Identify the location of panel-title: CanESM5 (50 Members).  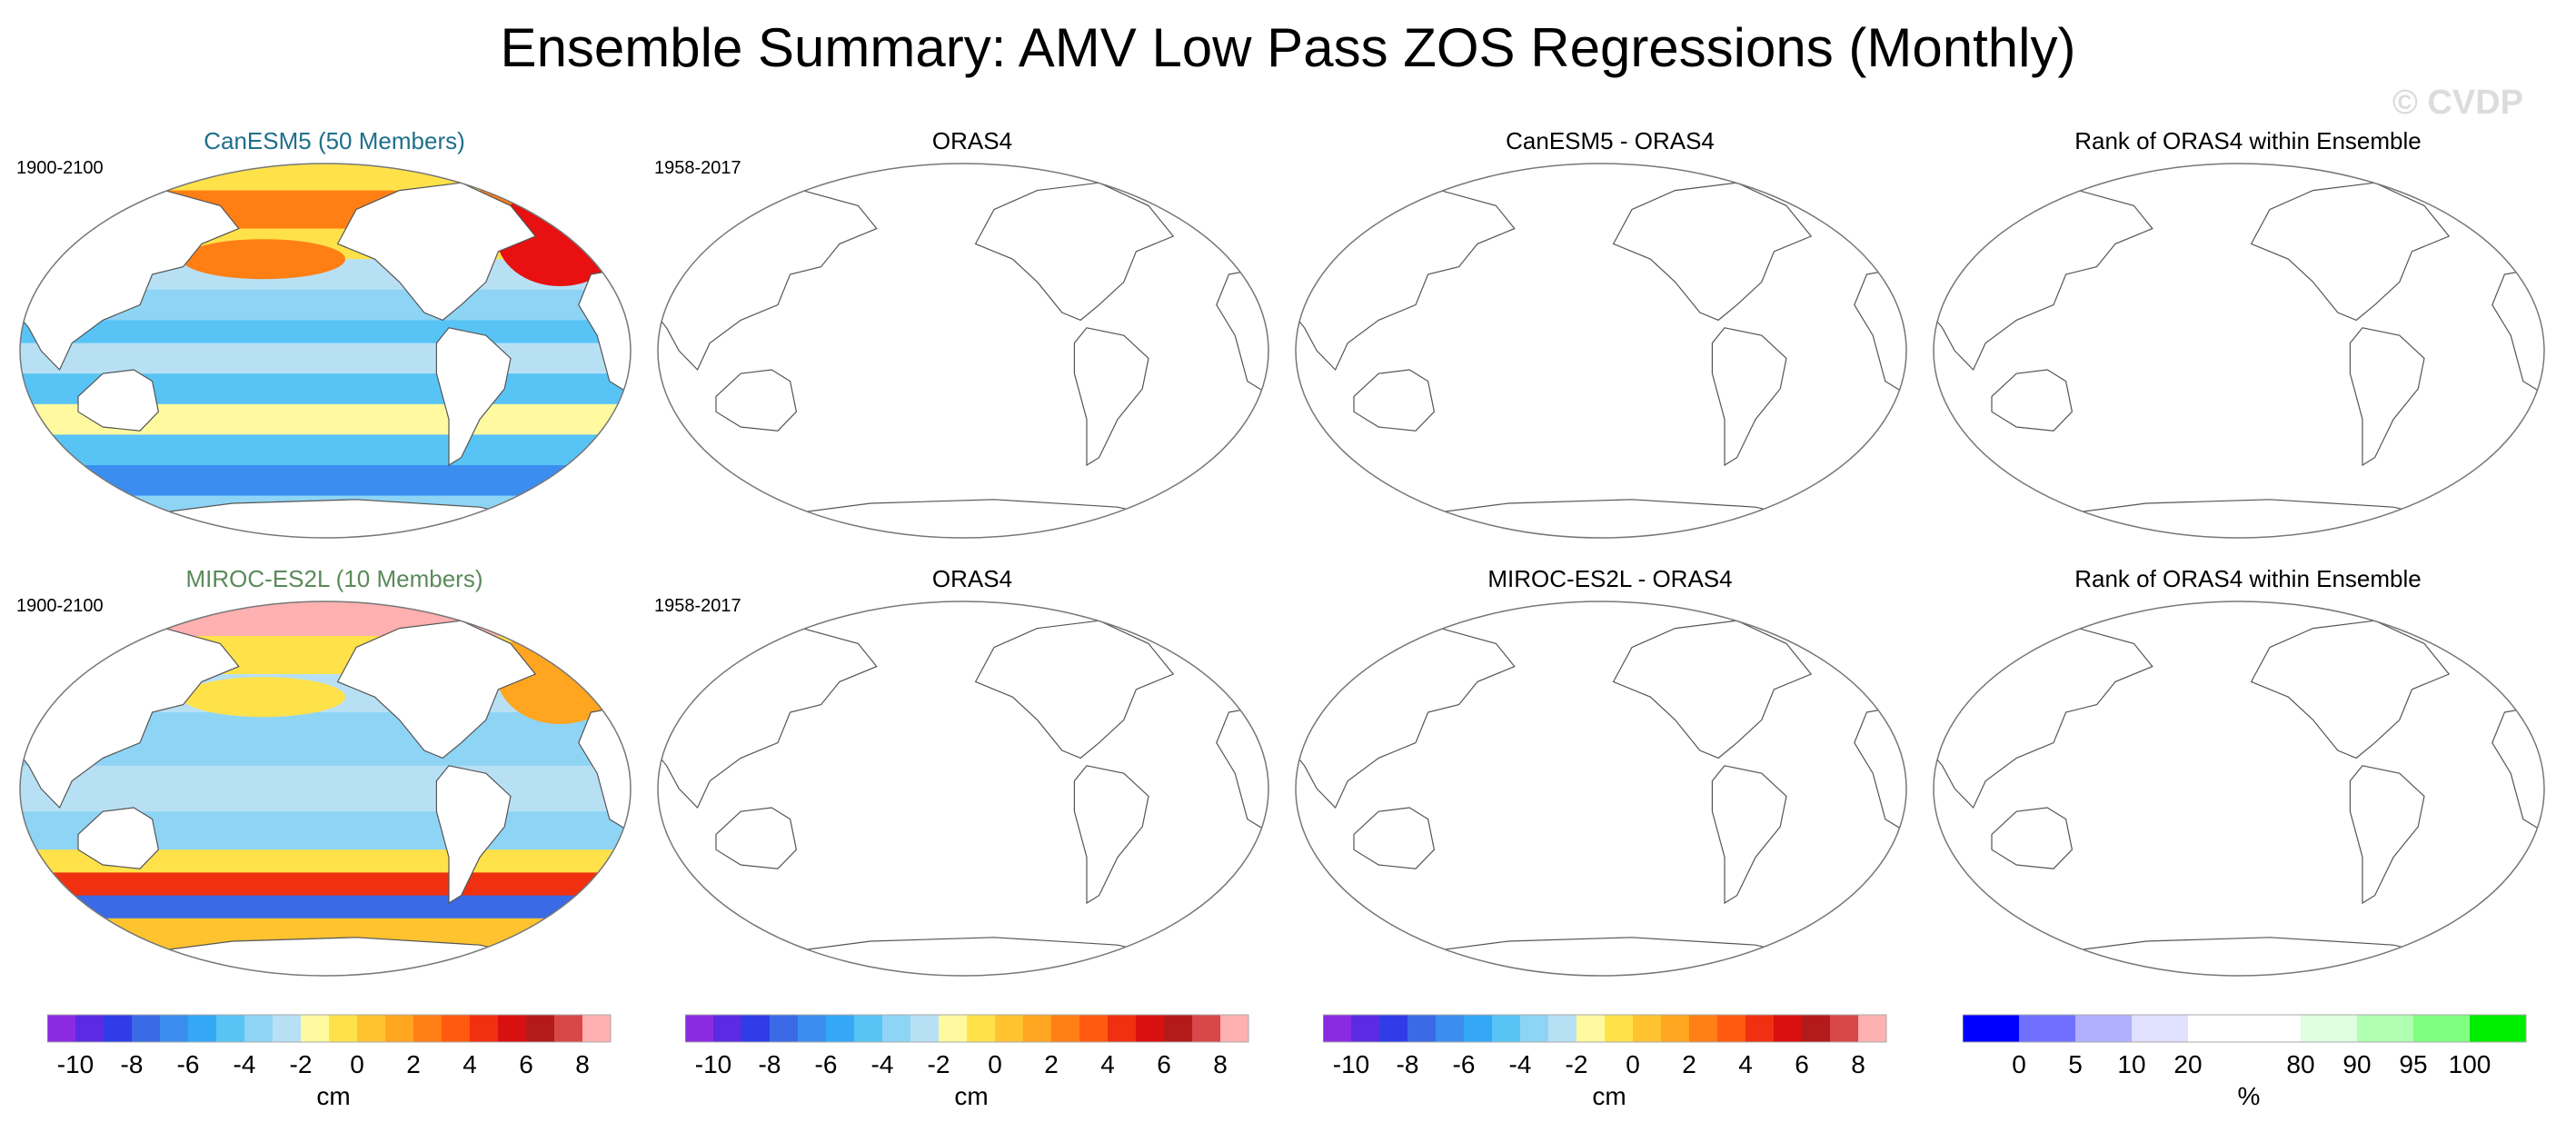
(334, 140).